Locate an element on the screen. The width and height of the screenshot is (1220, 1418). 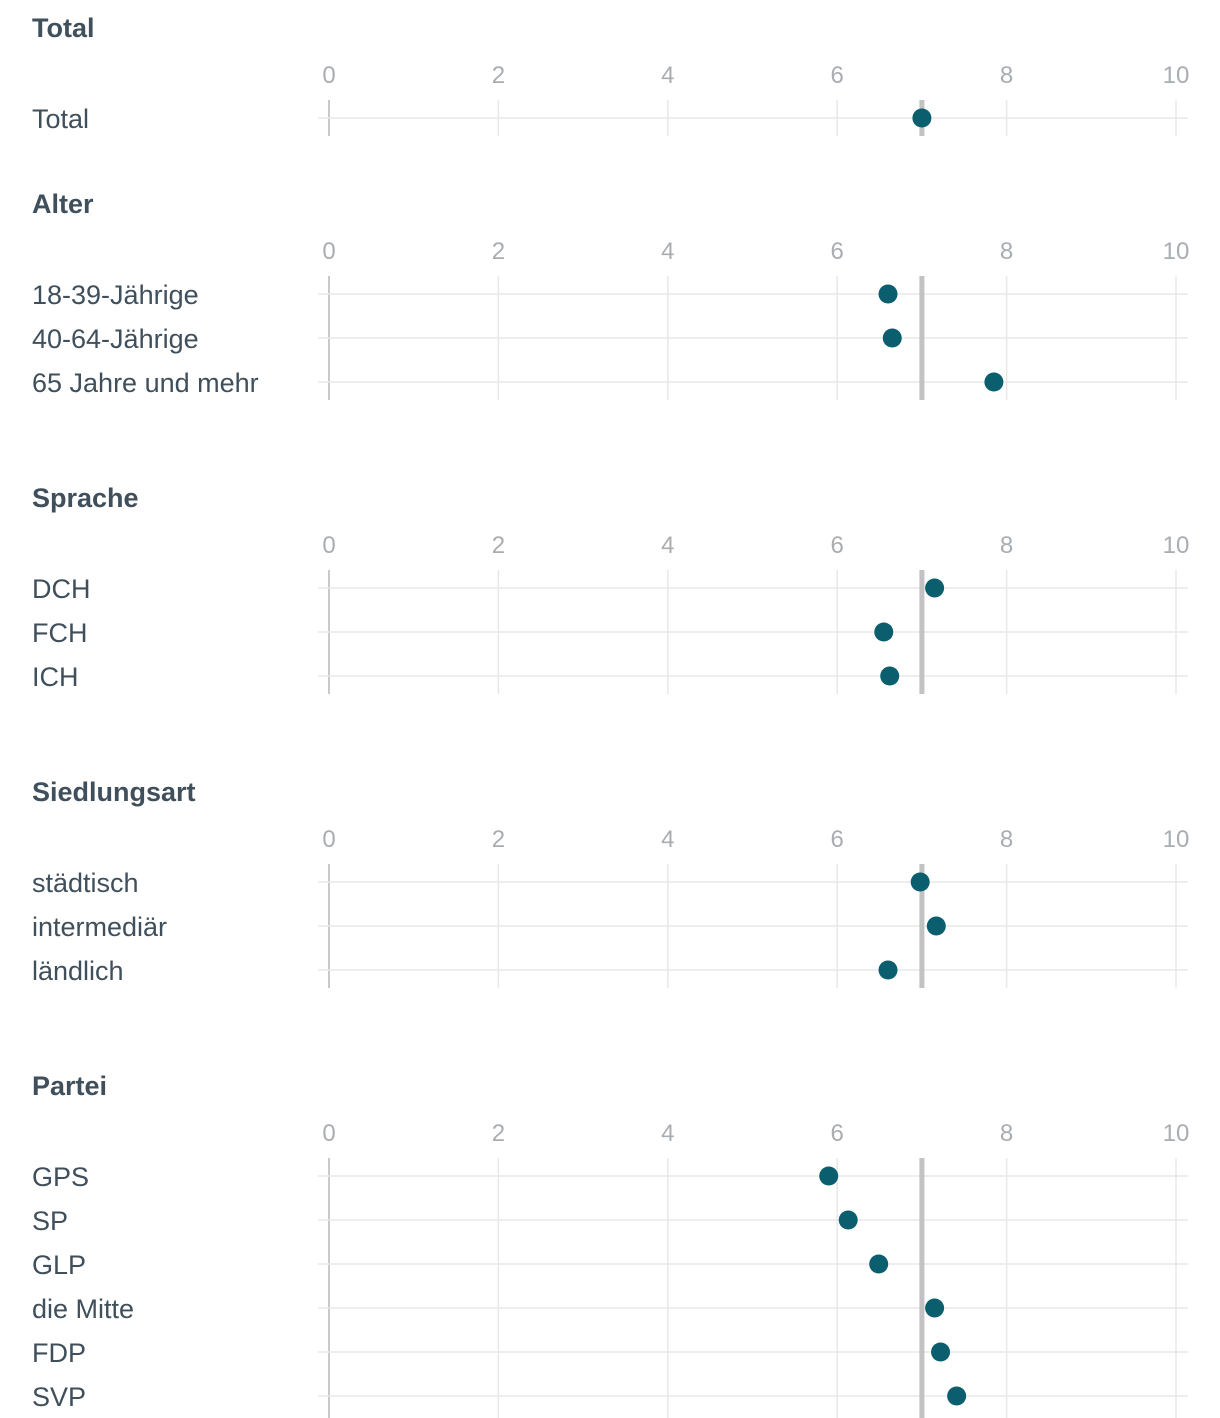
row-label: ICH is located at coordinates (55, 677).